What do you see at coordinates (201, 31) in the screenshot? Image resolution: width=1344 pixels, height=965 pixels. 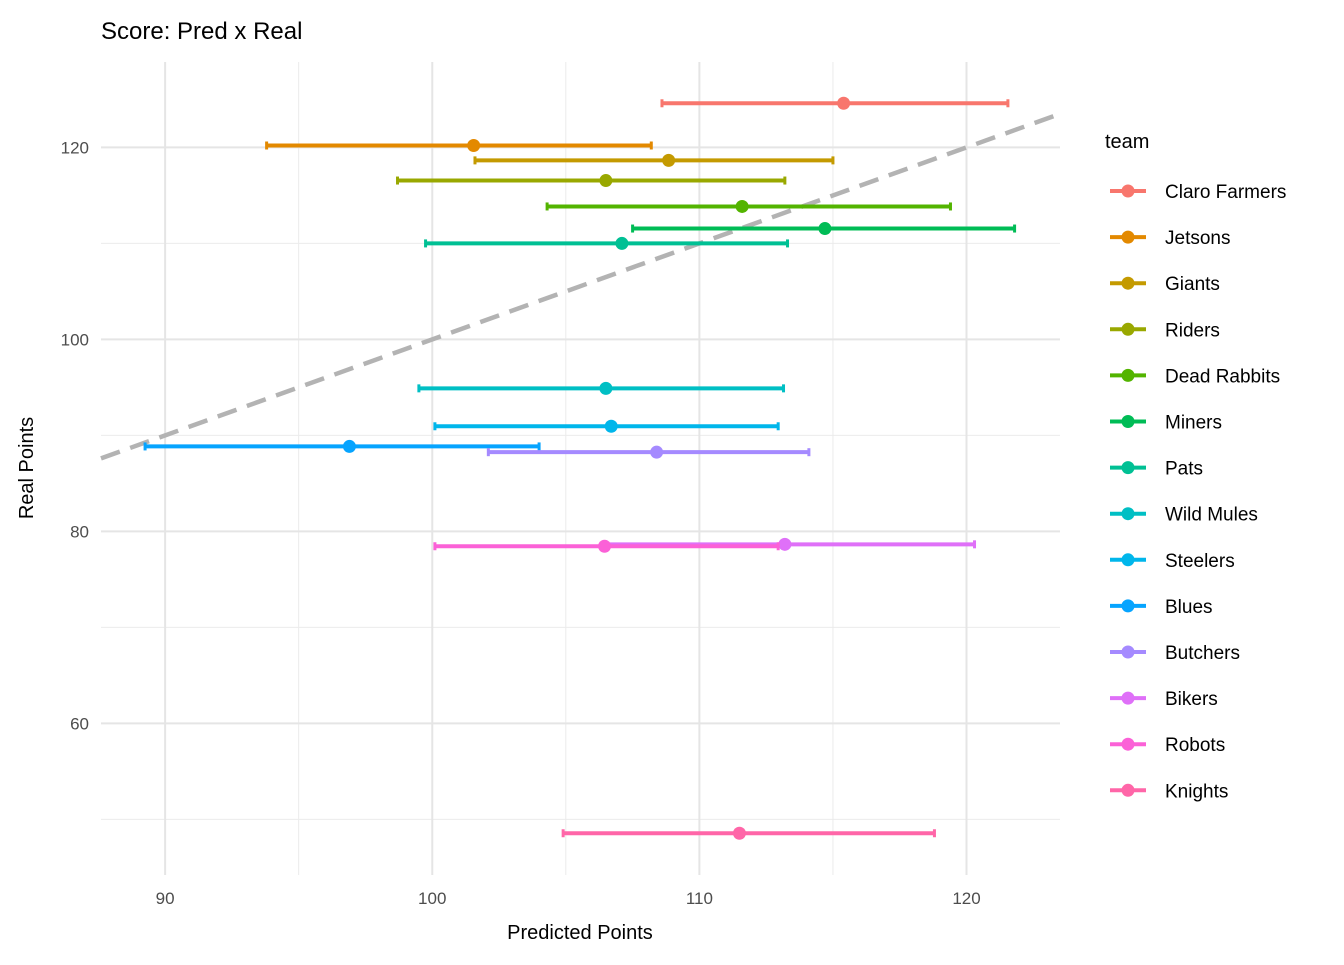 I see `chart-title: Score: Pred x Real` at bounding box center [201, 31].